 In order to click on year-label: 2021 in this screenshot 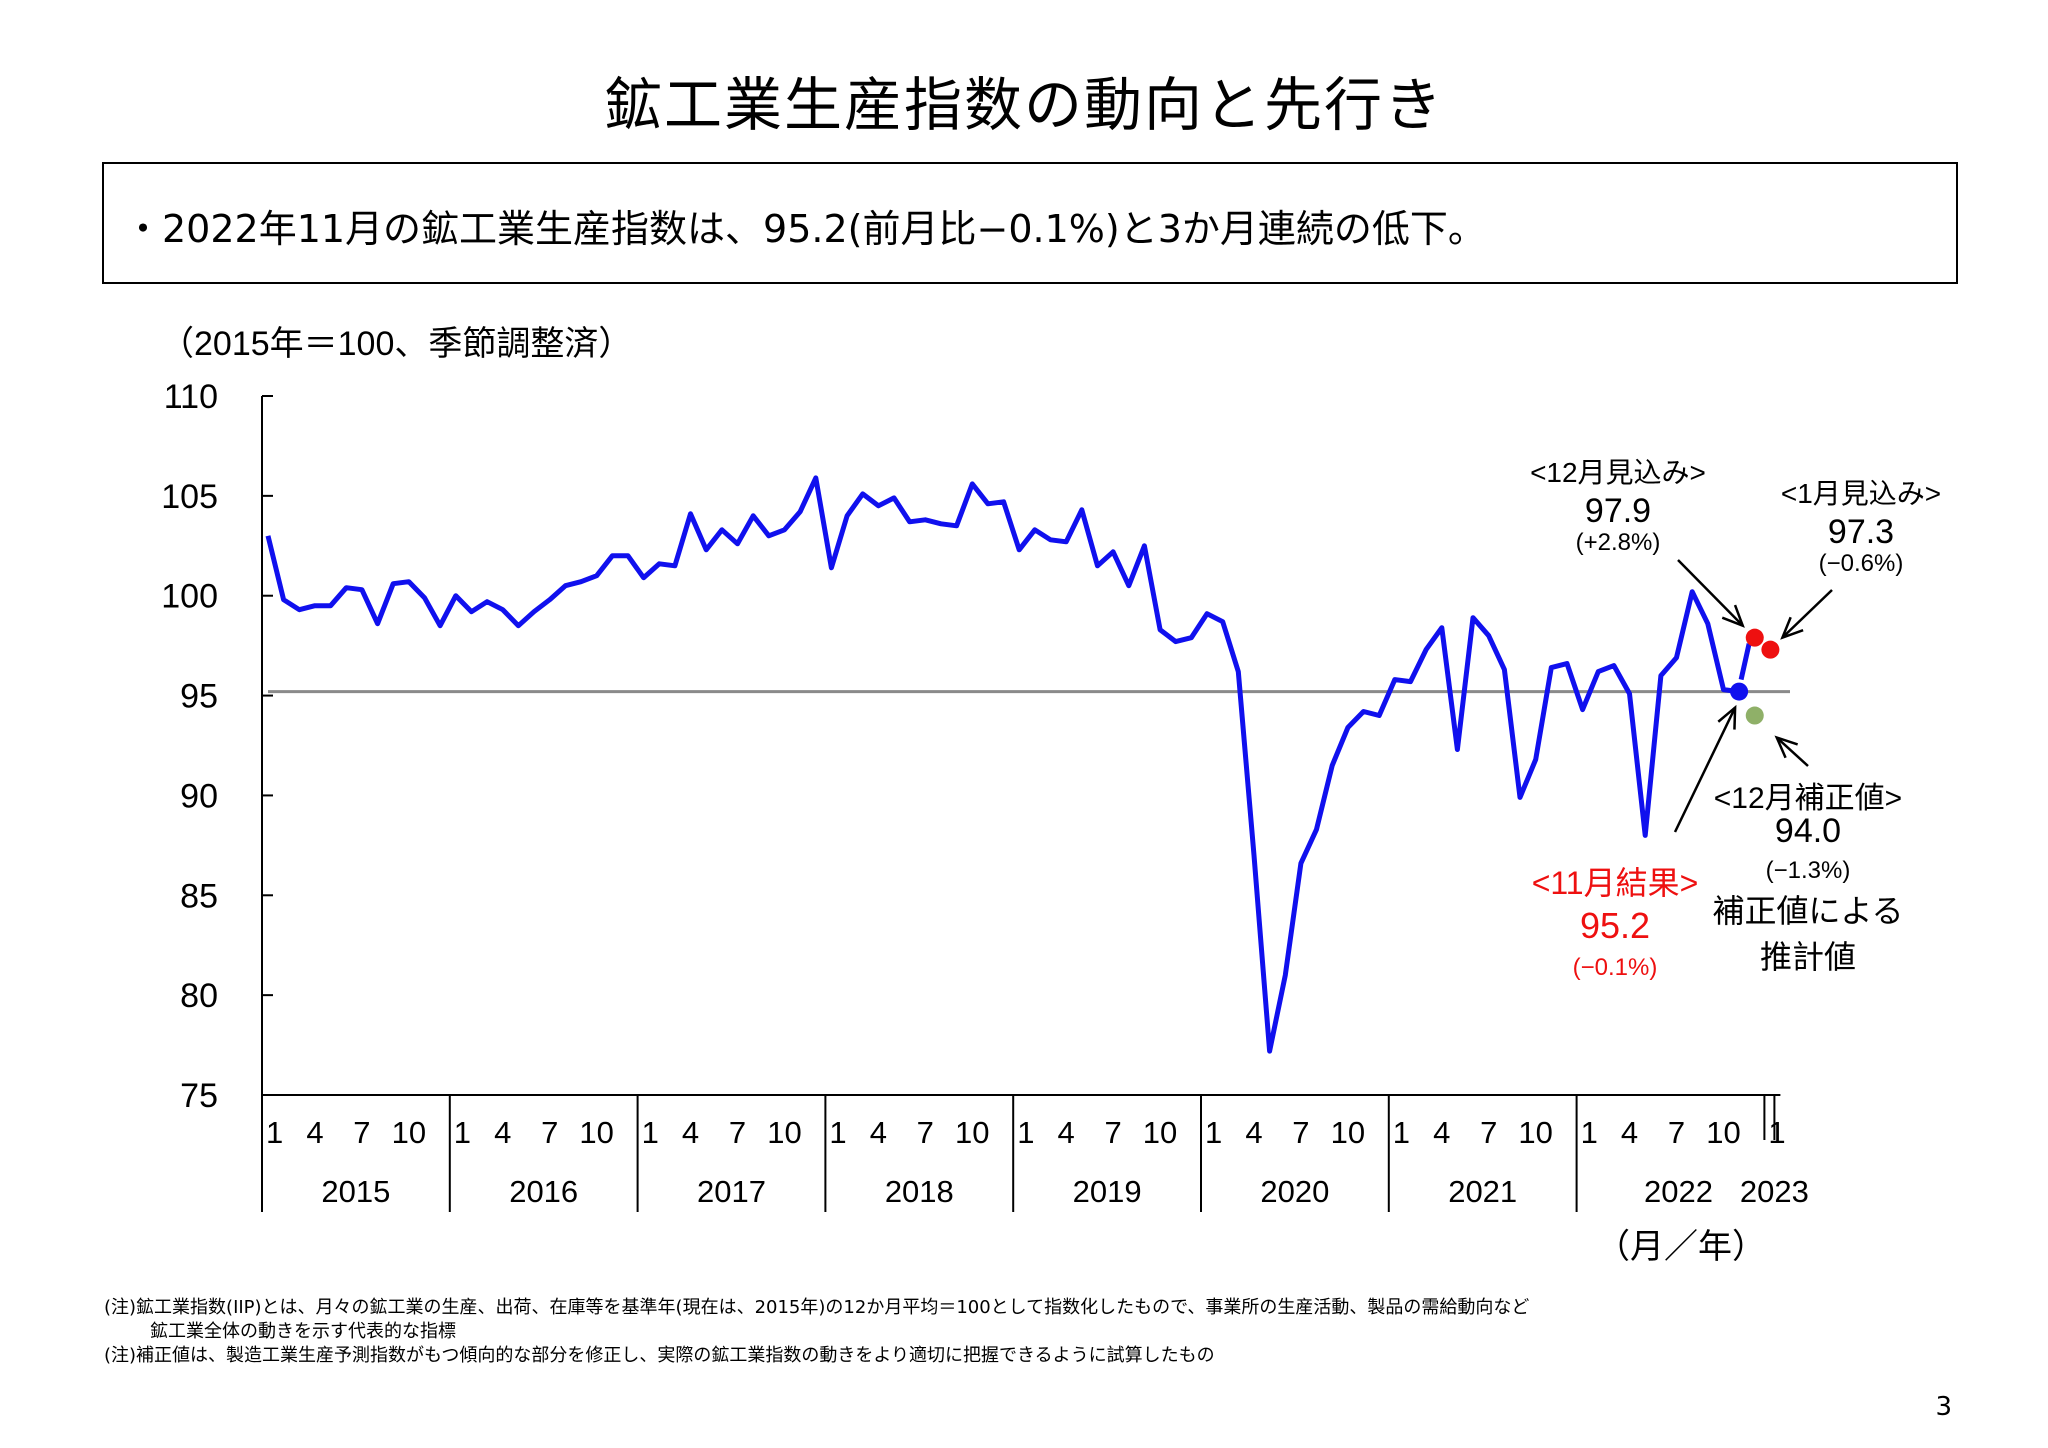, I will do `click(1482, 1191)`.